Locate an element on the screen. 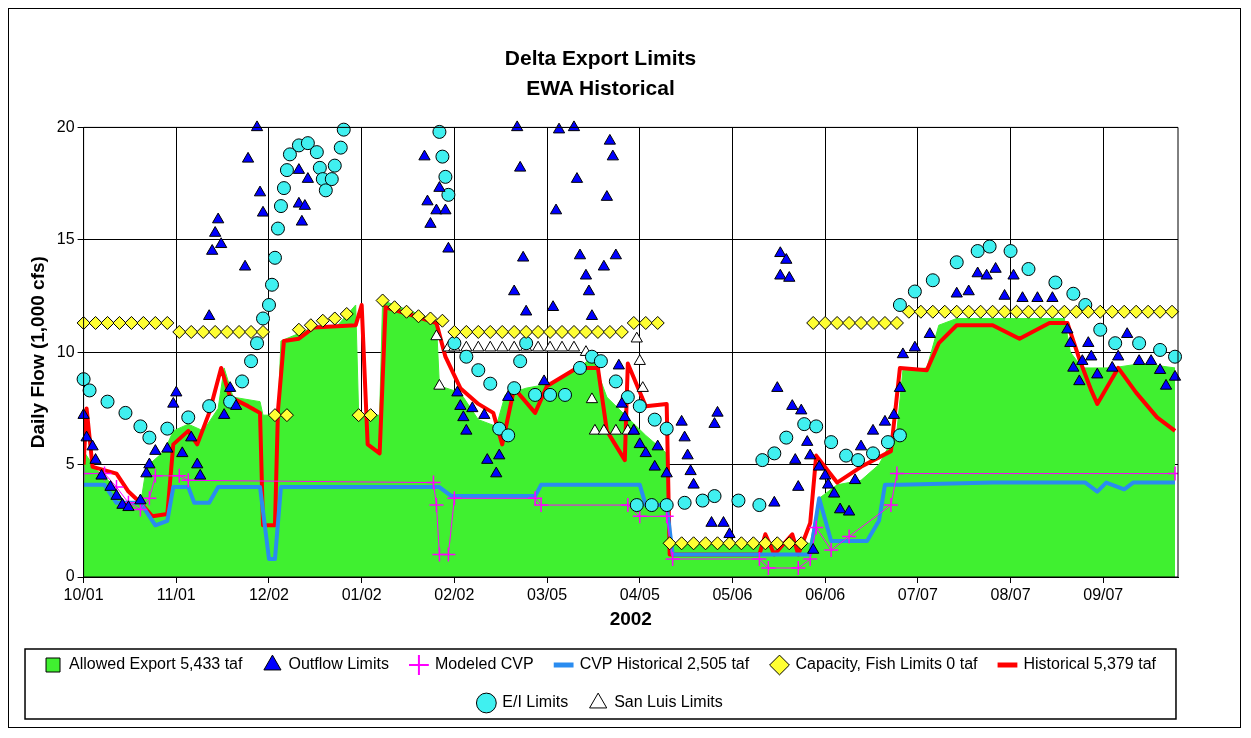 Image resolution: width=1251 pixels, height=738 pixels. y-tick-label: 20 is located at coordinates (65, 126).